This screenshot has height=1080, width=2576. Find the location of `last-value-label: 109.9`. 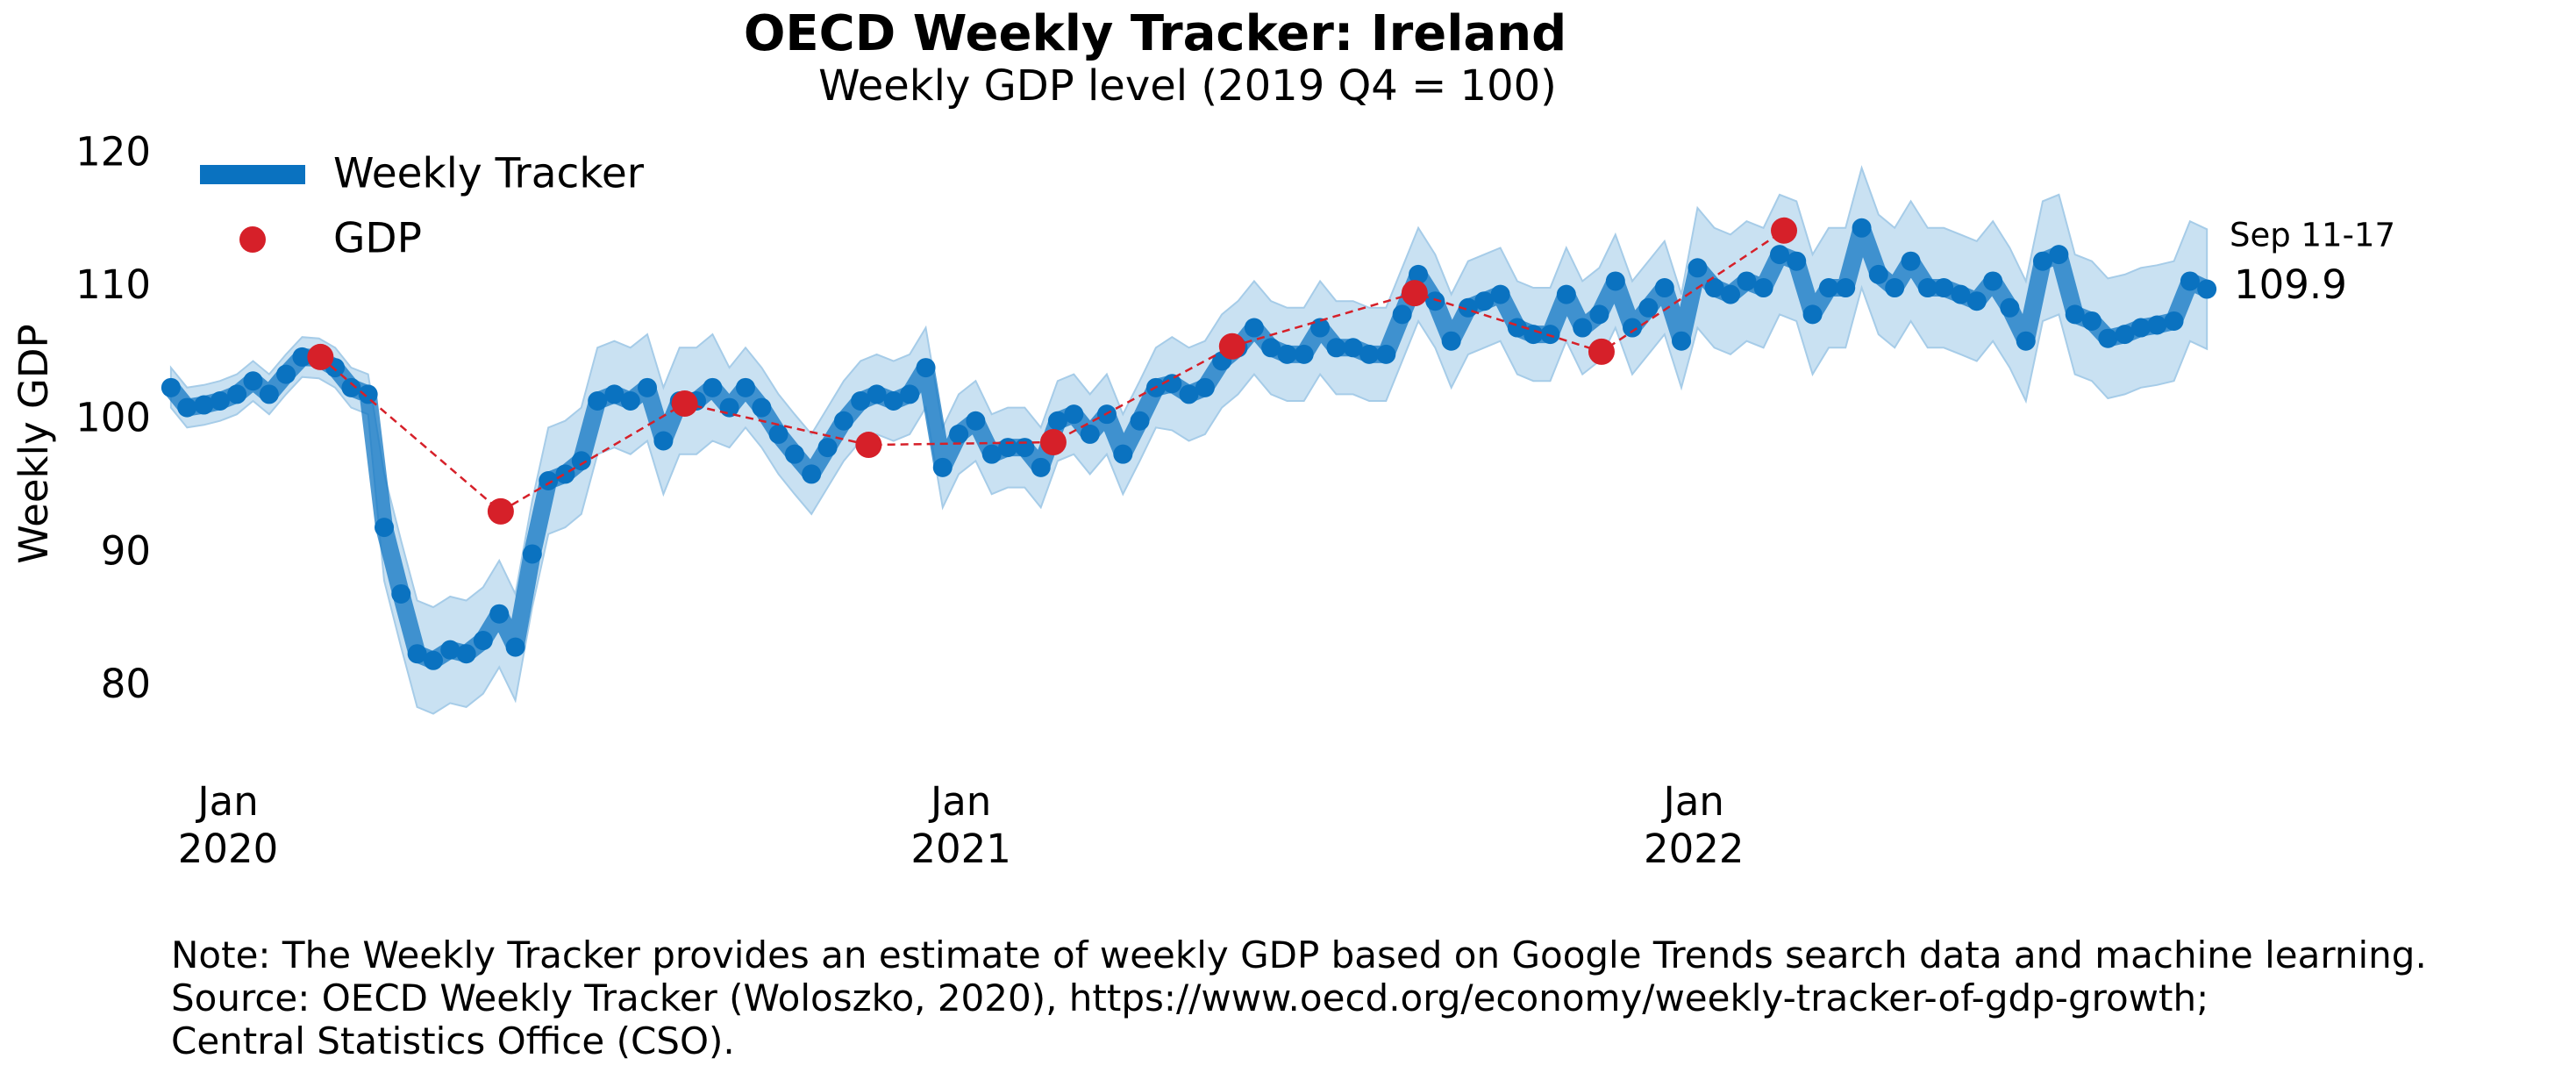

last-value-label: 109.9 is located at coordinates (2291, 284).